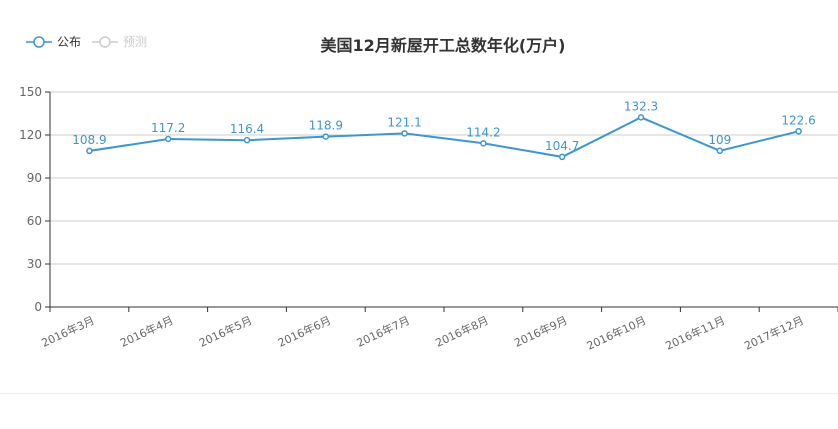 The image size is (838, 429). I want to click on x-tick-label: 2016年6月, so click(304, 331).